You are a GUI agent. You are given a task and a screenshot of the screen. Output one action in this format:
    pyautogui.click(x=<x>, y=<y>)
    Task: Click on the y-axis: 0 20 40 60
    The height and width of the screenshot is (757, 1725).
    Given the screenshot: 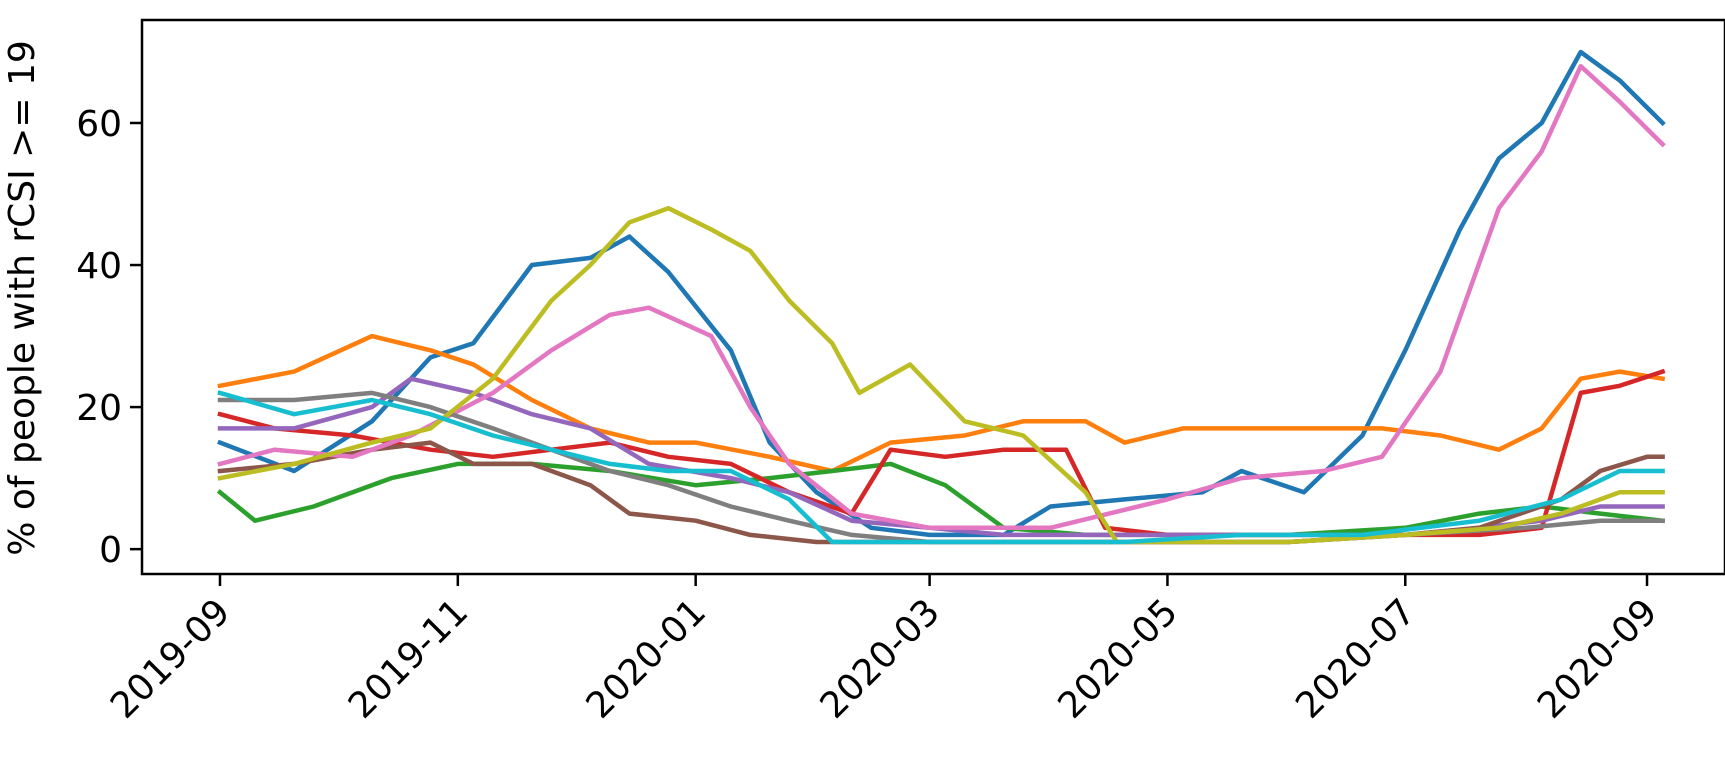 What is the action you would take?
    pyautogui.click(x=109, y=337)
    